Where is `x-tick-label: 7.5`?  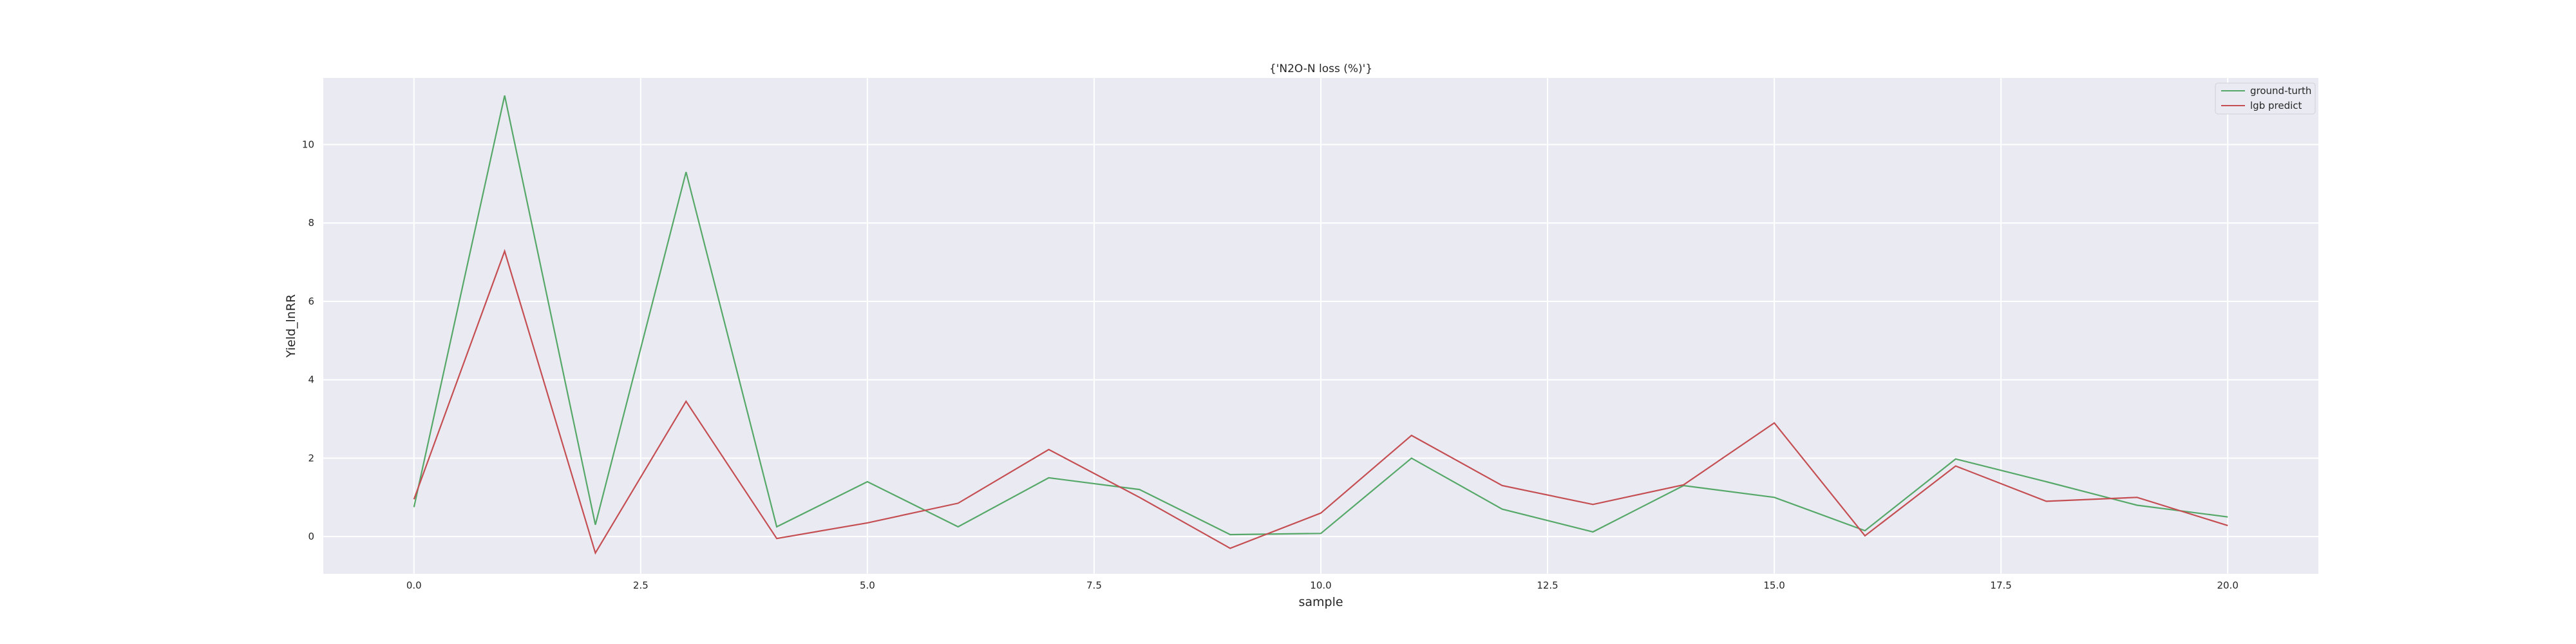
x-tick-label: 7.5 is located at coordinates (1094, 586).